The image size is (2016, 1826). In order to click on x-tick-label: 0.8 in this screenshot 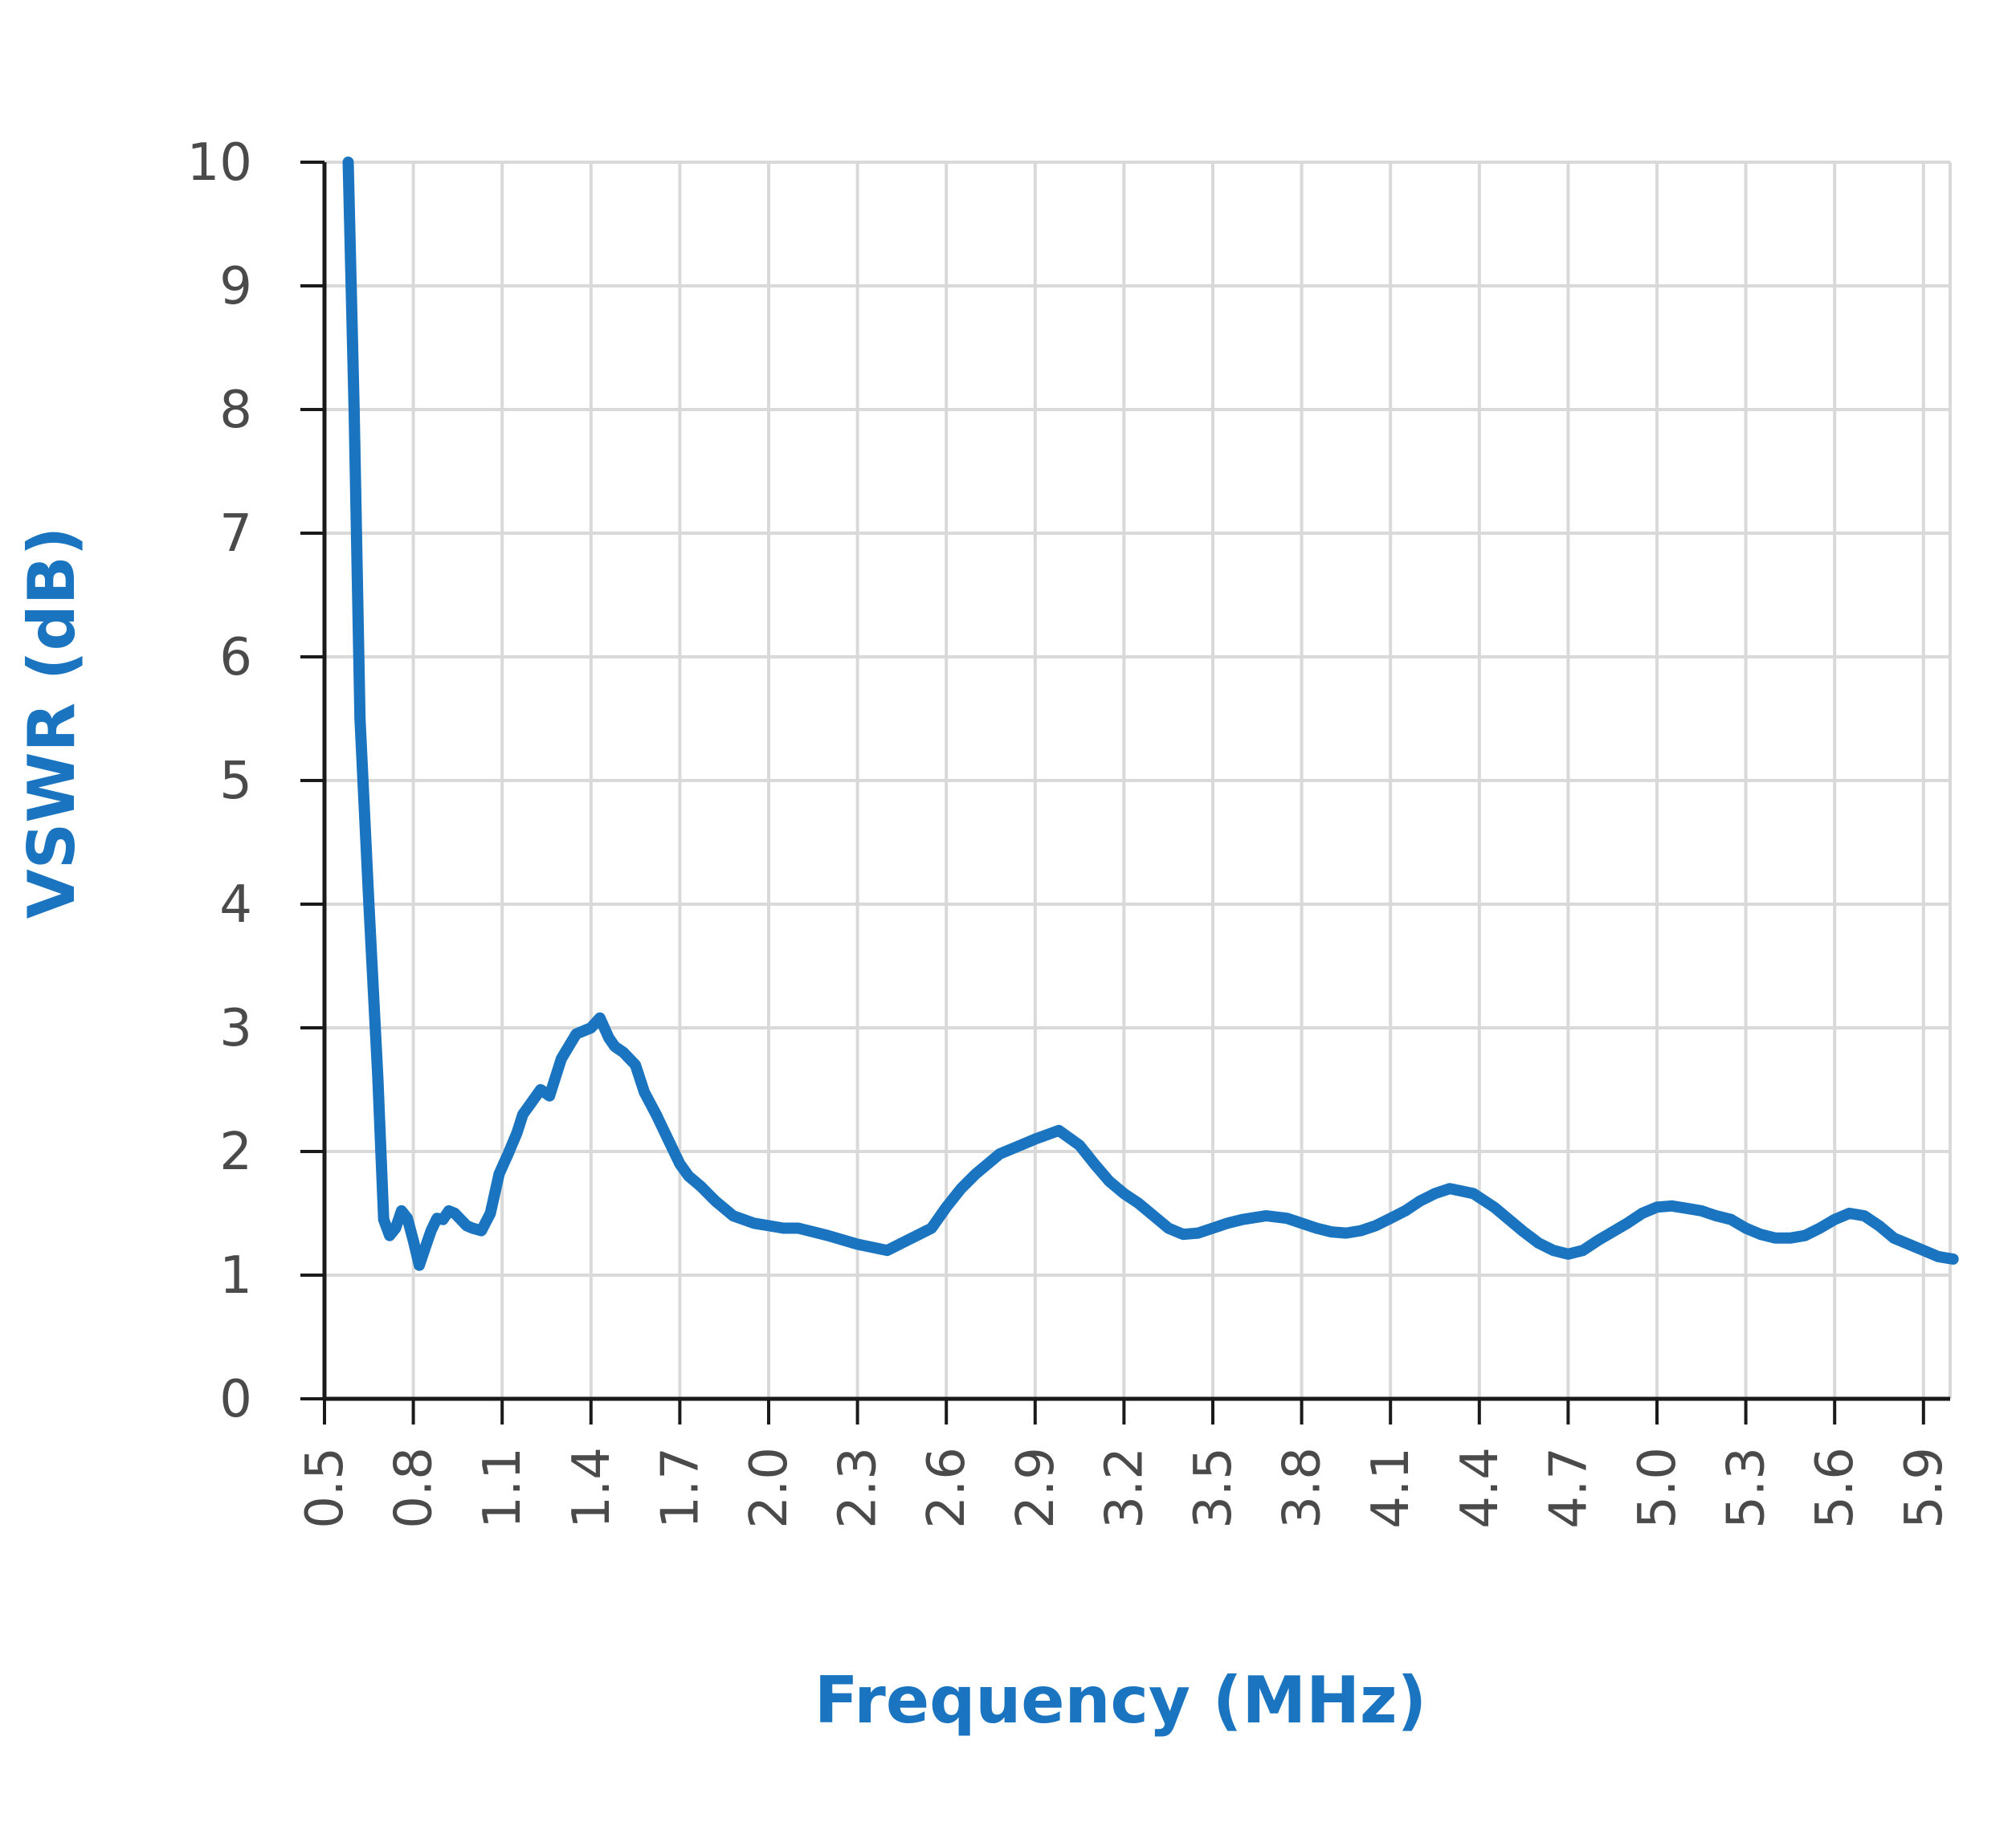, I will do `click(414, 1488)`.